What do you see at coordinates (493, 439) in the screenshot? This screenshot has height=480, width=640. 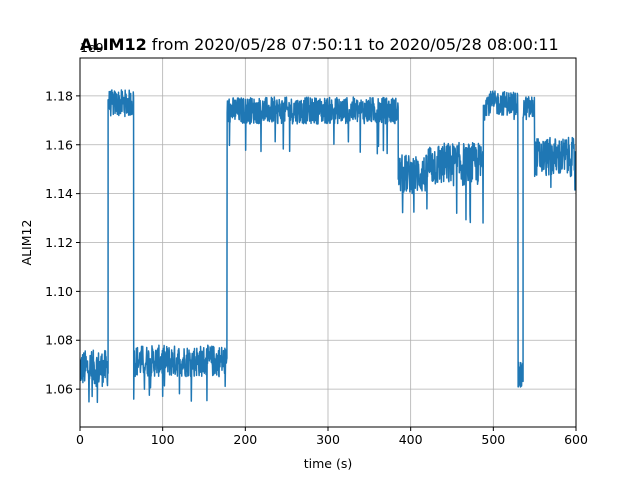 I see `x-tick-label: 500` at bounding box center [493, 439].